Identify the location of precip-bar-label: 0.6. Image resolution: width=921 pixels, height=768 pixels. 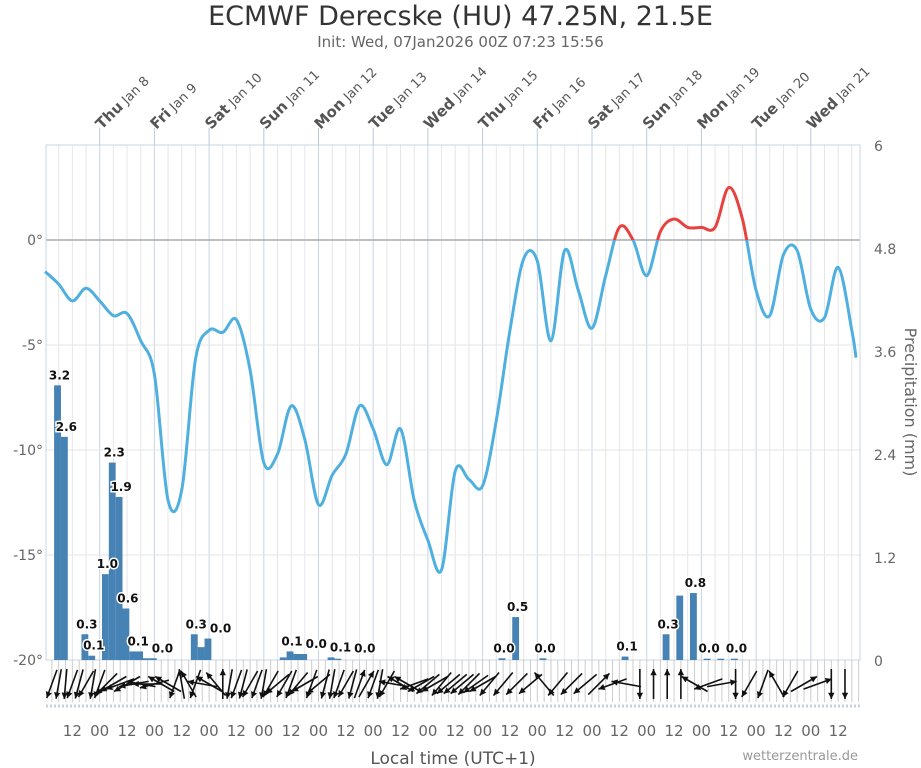
(127, 599).